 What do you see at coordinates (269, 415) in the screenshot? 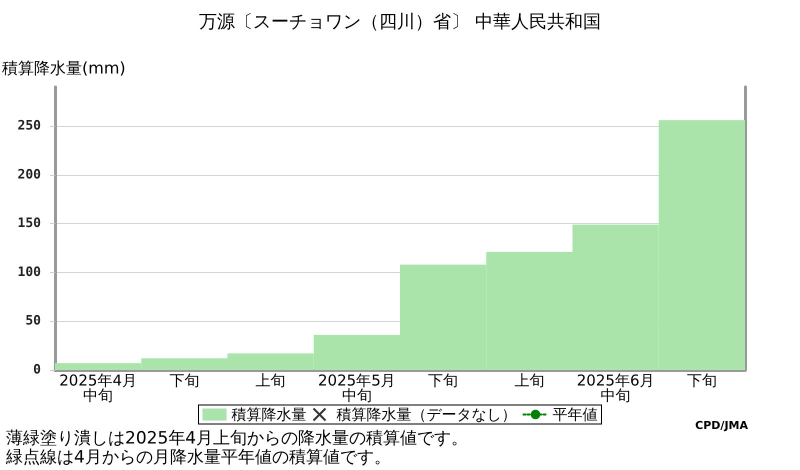
I see `legend-label: 積算降水量` at bounding box center [269, 415].